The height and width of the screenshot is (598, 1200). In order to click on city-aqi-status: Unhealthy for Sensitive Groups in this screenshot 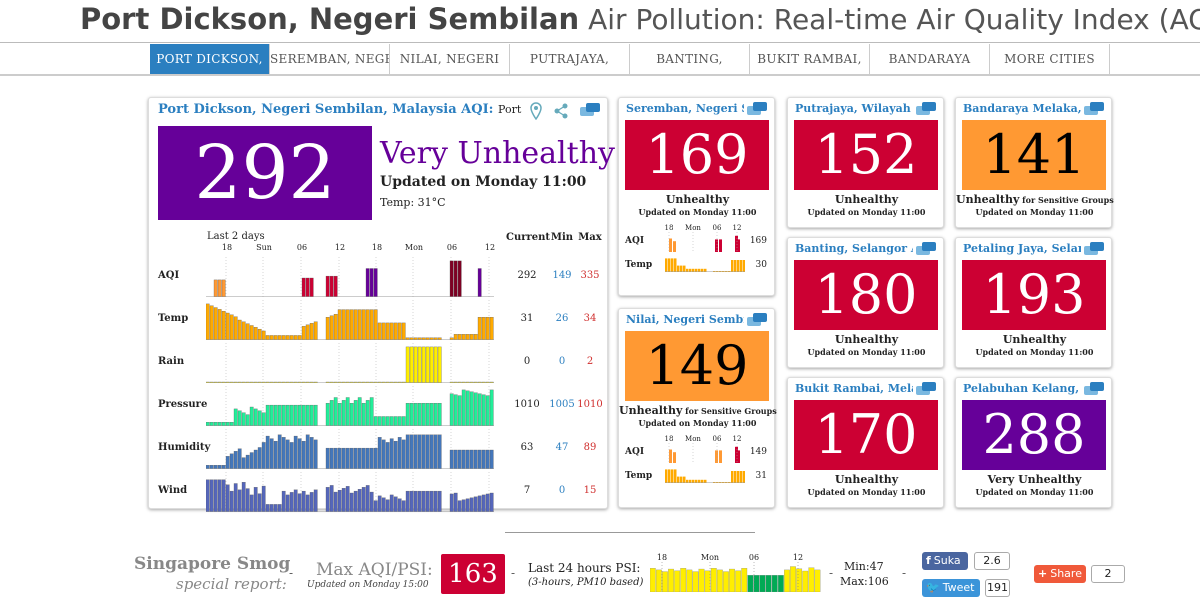, I will do `click(698, 410)`.